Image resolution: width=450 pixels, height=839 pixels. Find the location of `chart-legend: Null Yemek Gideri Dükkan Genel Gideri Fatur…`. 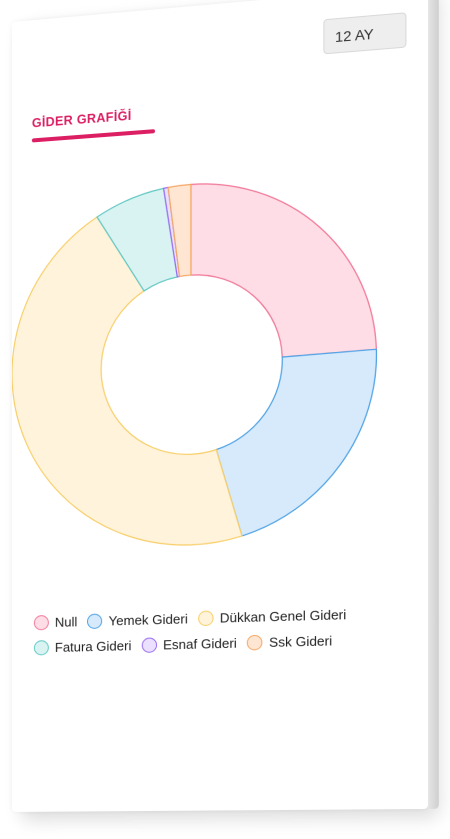

chart-legend: Null Yemek Gideri Dükkan Genel Gideri Fatur… is located at coordinates (214, 631).